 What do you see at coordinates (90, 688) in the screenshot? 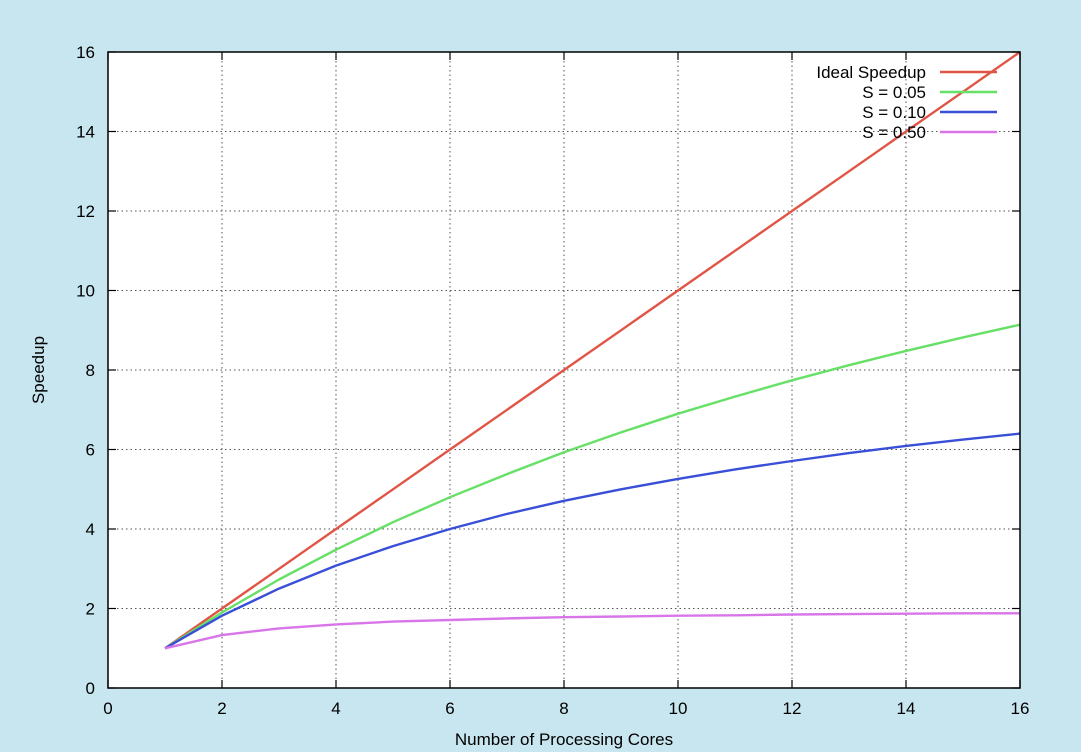
I see `y-tick-label: 0` at bounding box center [90, 688].